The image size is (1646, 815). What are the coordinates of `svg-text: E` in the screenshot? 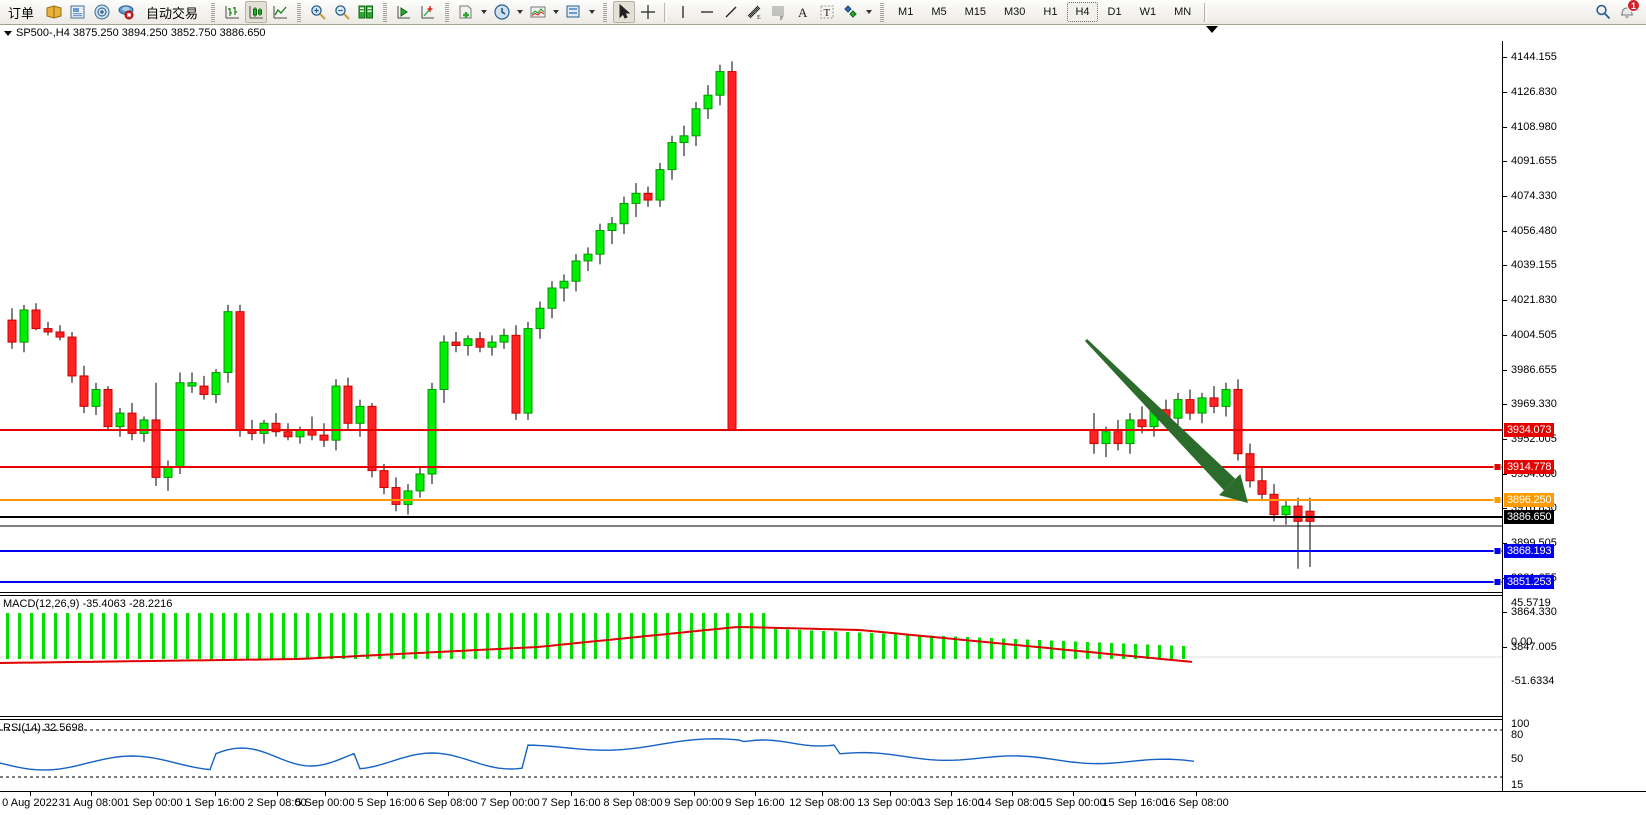 It's located at (759, 18).